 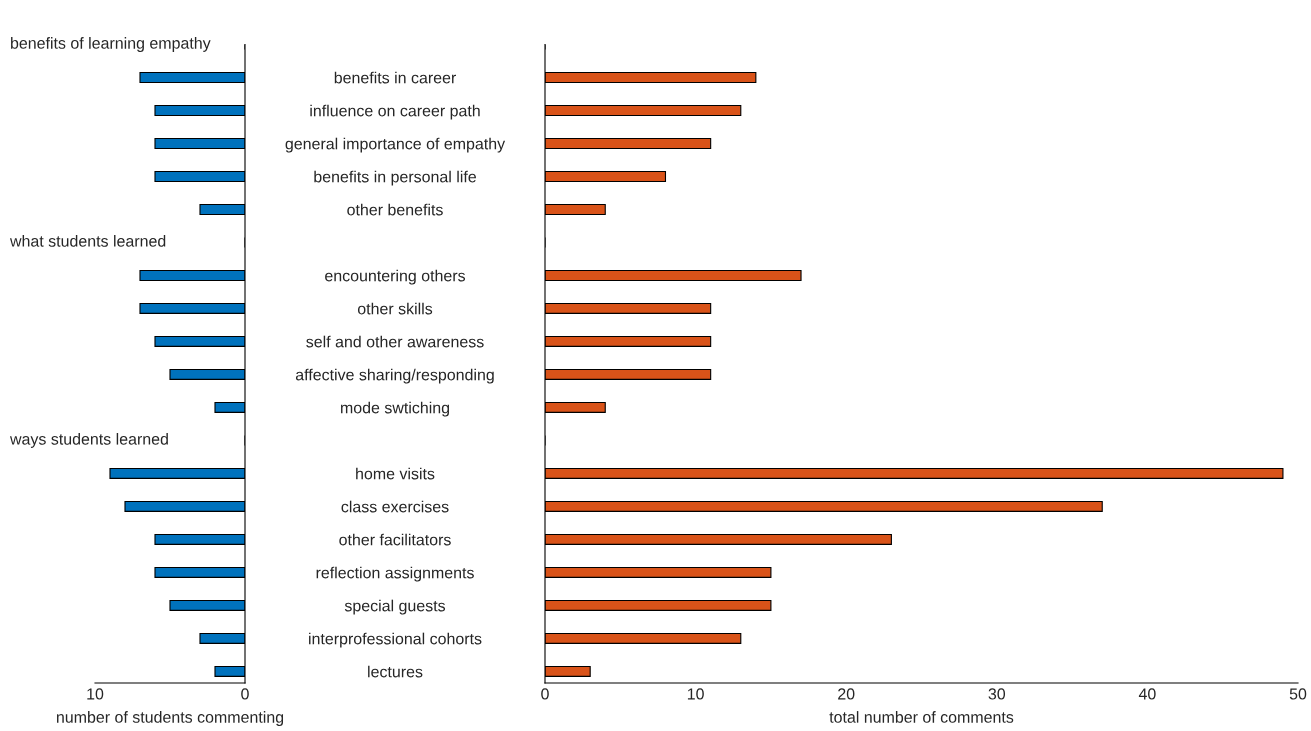 What do you see at coordinates (395, 308) in the screenshot?
I see `y-tick-label: other skills` at bounding box center [395, 308].